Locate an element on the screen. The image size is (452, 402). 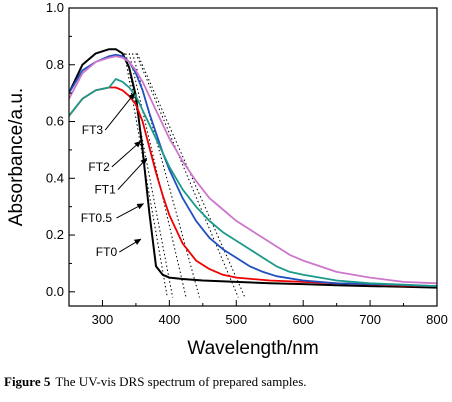
y-tick-label: 0.6 is located at coordinates (55, 121).